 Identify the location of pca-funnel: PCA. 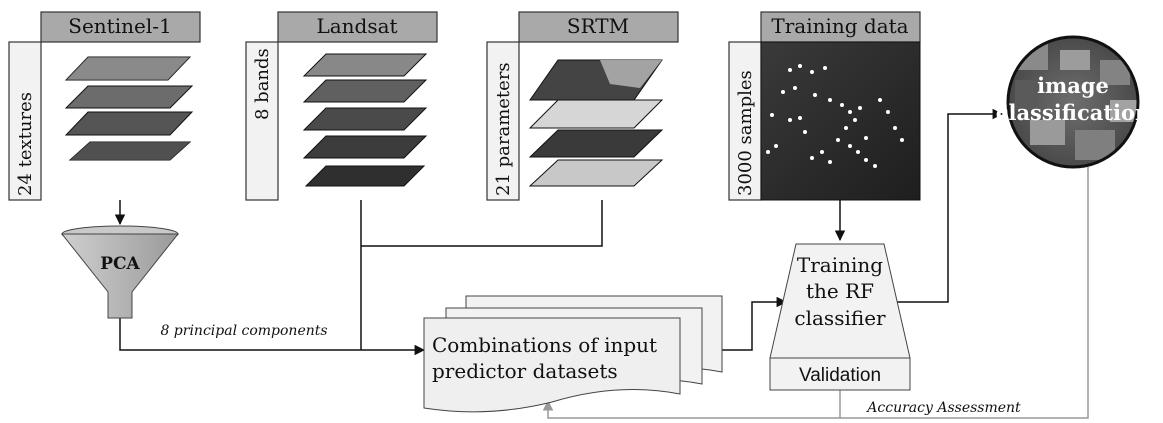
(120, 272).